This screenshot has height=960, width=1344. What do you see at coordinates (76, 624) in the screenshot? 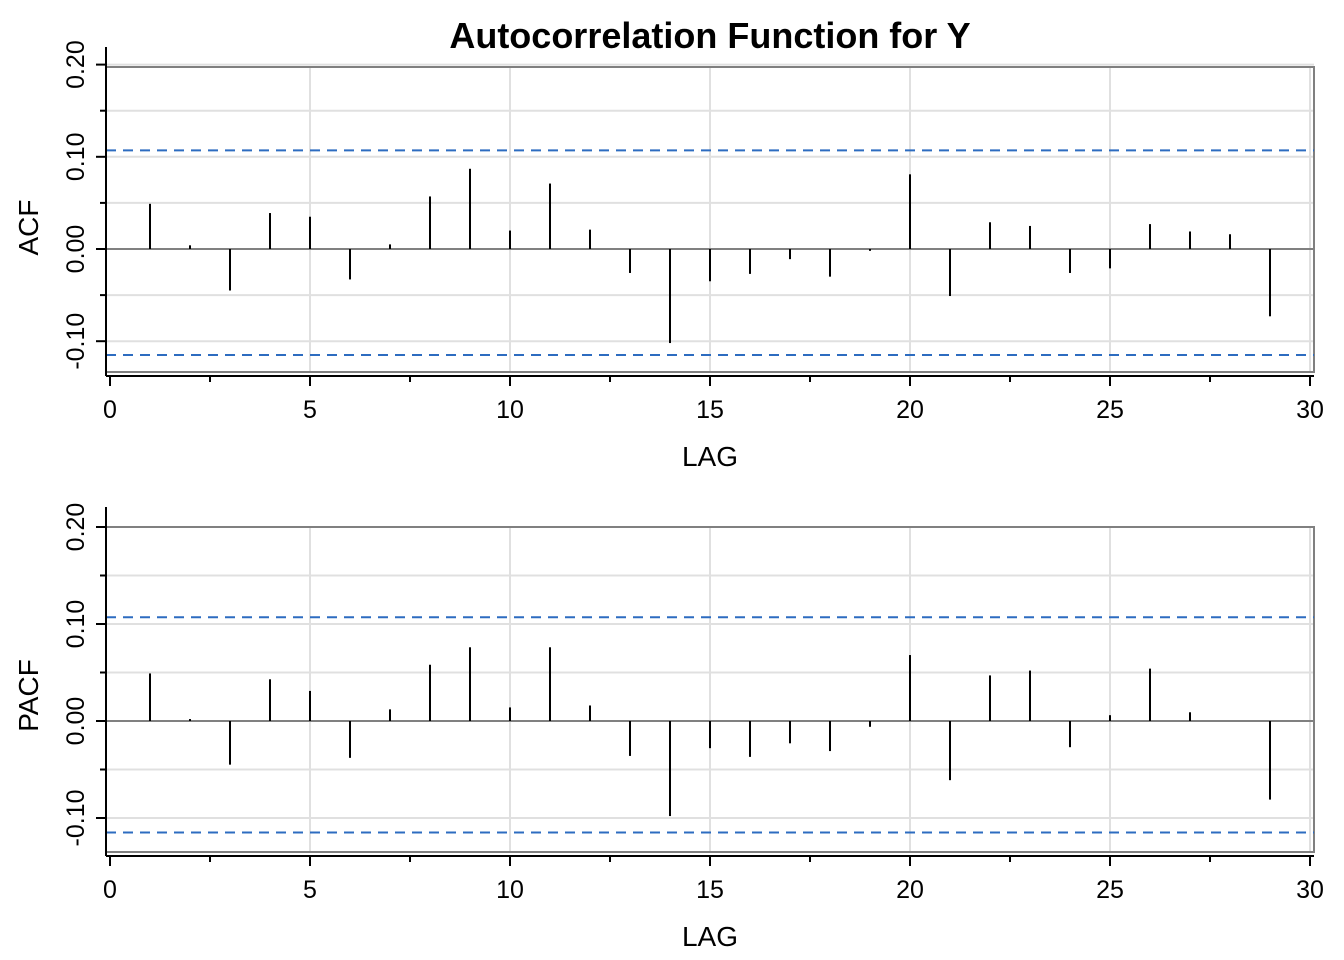
I see `pacf-y-tick-label: 0.10` at bounding box center [76, 624].